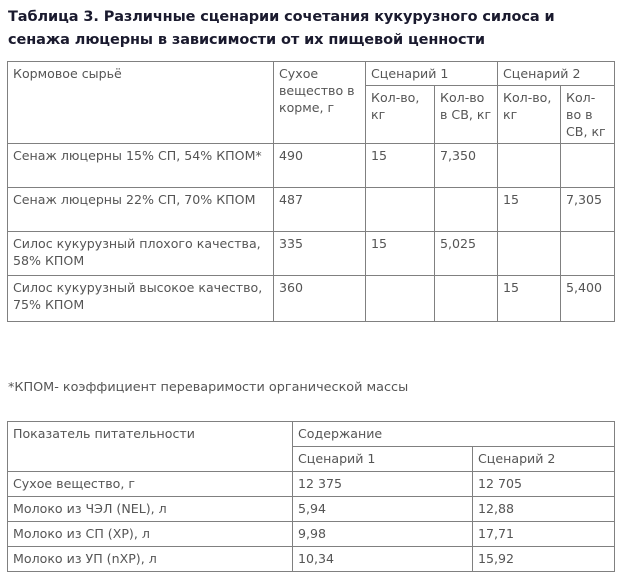 The height and width of the screenshot is (586, 624). I want to click on table-row: Молоко из СП (ХР), л 9,98 17,71, so click(311, 534).